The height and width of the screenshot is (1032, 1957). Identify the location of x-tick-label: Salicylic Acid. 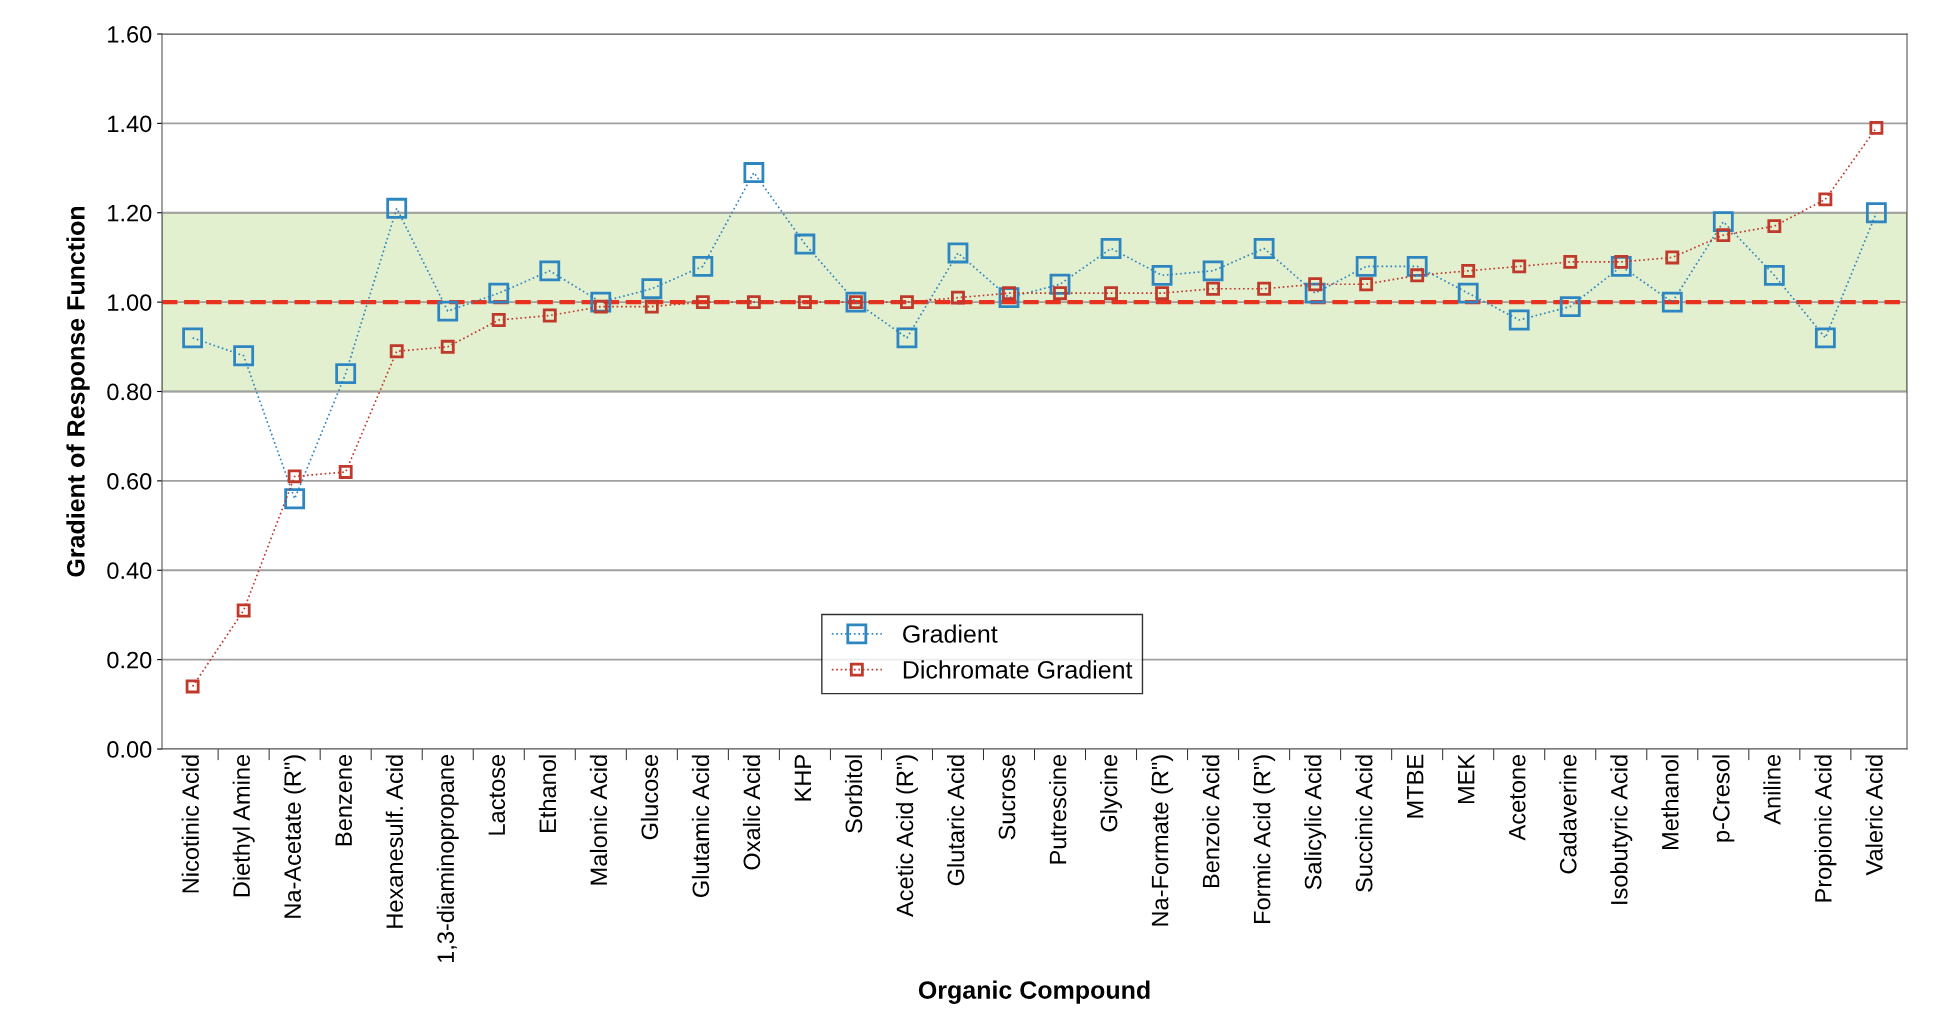
(1315, 822).